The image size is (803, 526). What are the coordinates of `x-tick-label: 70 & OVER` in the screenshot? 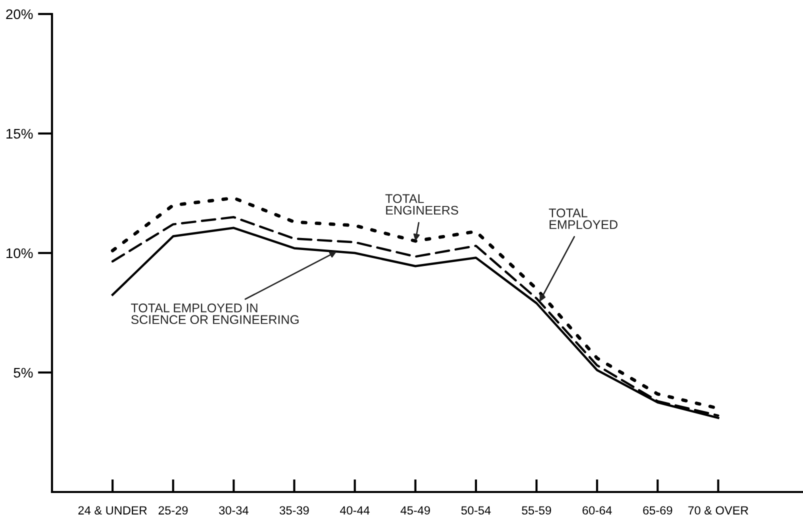 It's located at (718, 510).